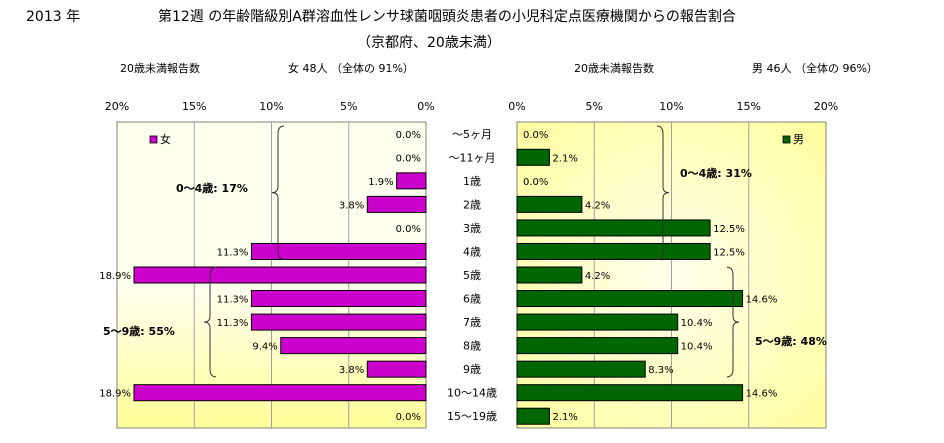 This screenshot has width=944, height=443. Describe the element at coordinates (53, 17) in the screenshot. I see `year-label: 2013 年` at that location.